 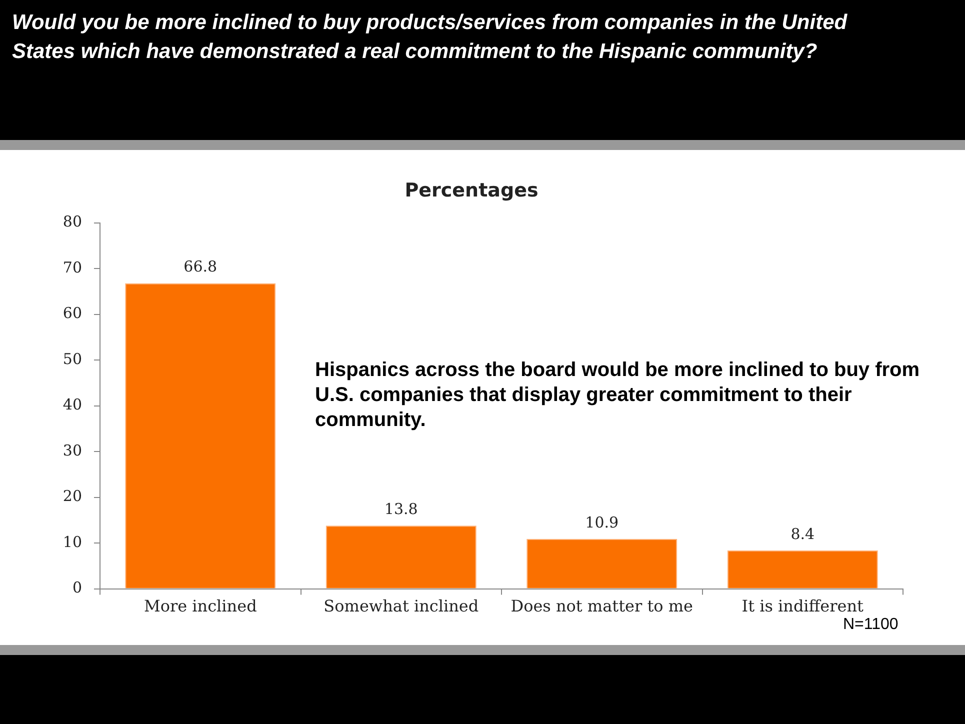 What do you see at coordinates (72, 405) in the screenshot?
I see `y-tick-label: 40` at bounding box center [72, 405].